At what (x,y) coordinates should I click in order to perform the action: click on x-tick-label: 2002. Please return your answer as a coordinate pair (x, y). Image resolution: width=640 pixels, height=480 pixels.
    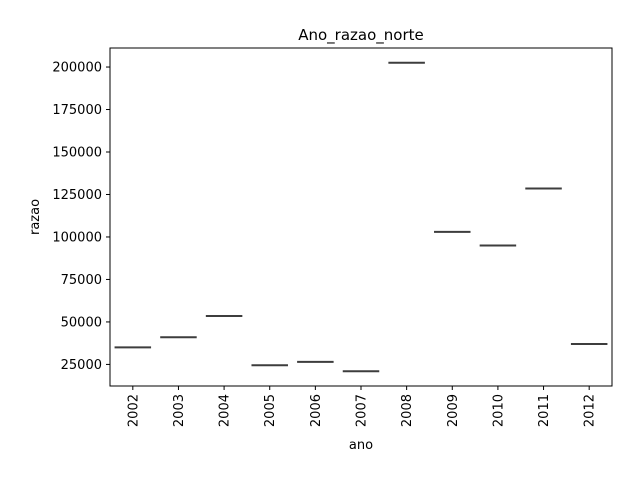
    Looking at the image, I should click on (133, 410).